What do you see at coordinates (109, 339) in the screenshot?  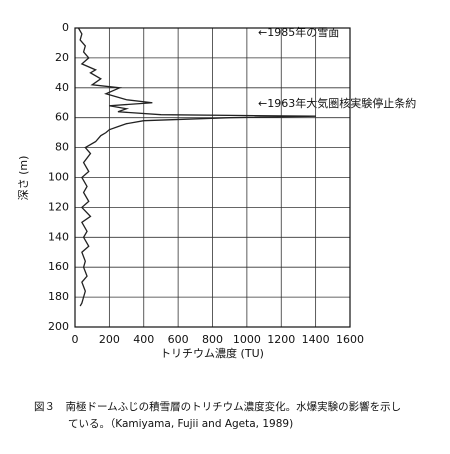 I see `x-tick-label: 200` at bounding box center [109, 339].